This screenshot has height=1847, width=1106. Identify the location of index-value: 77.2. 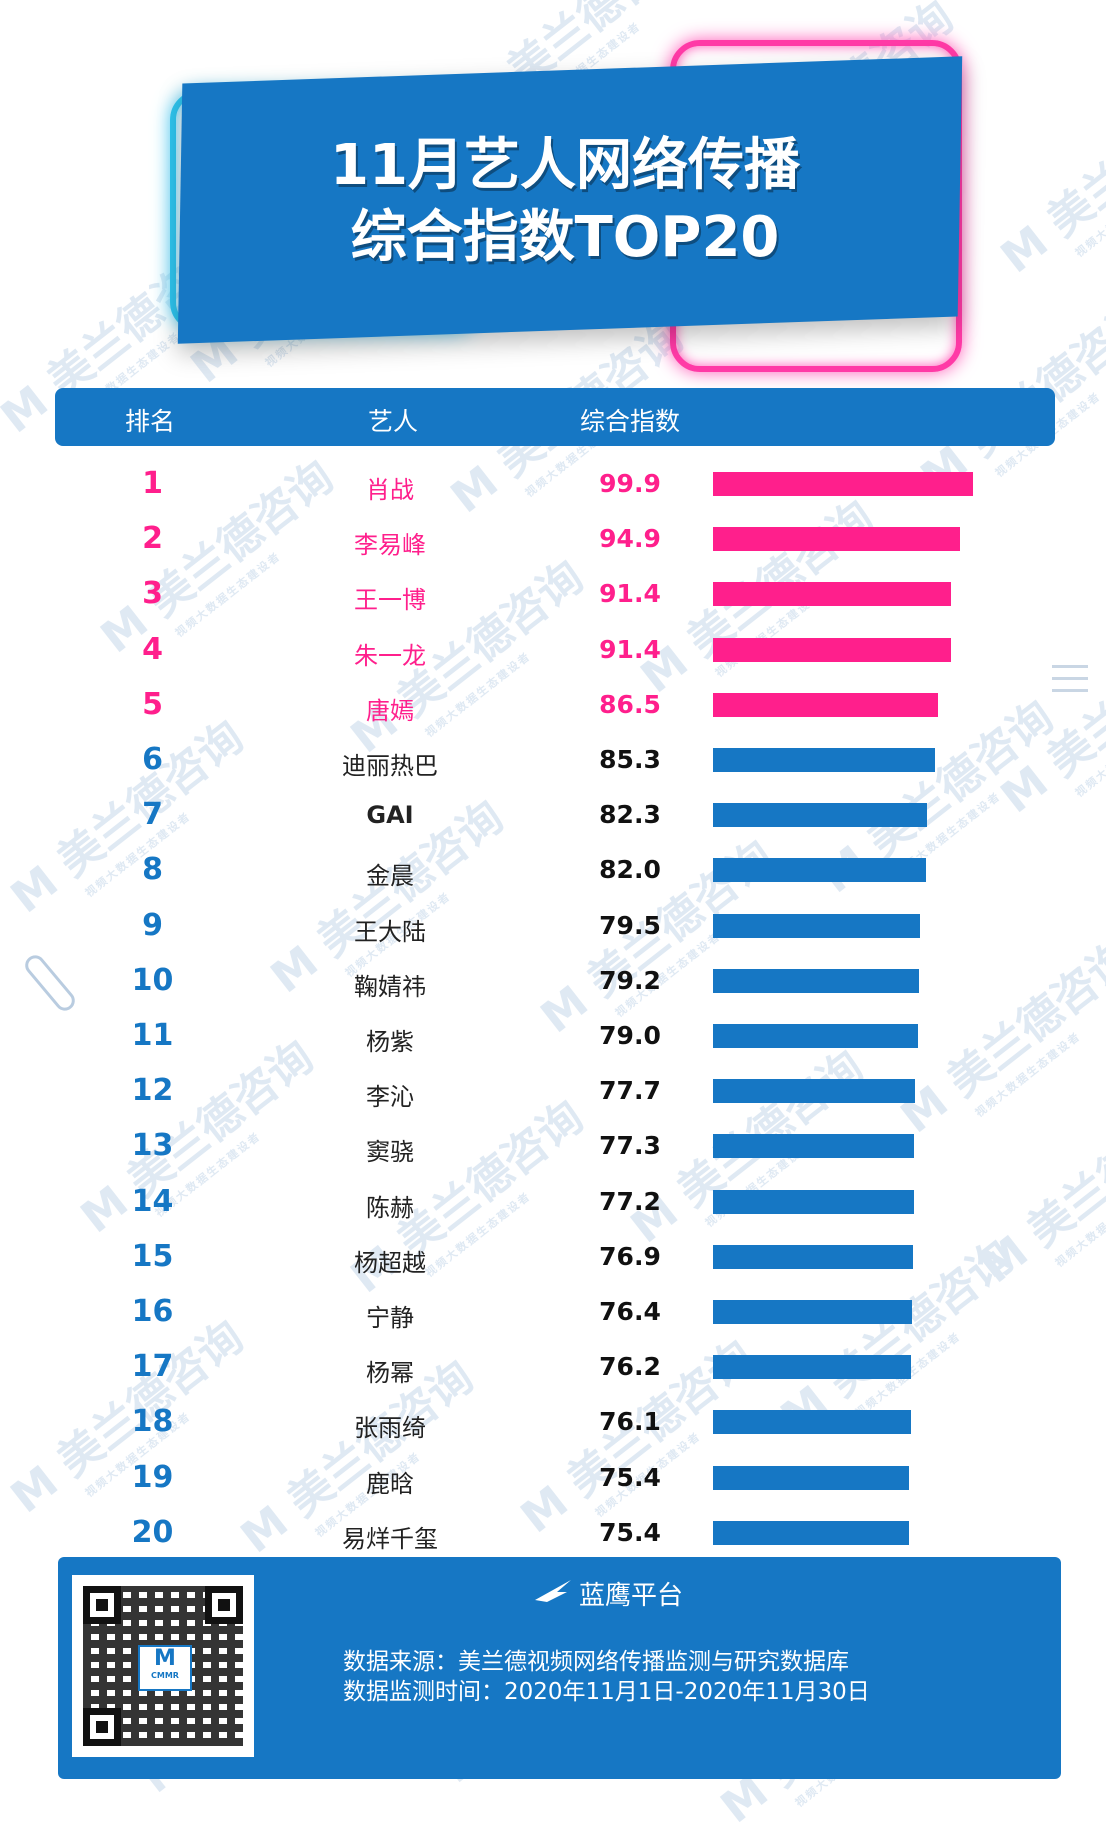
(630, 1201).